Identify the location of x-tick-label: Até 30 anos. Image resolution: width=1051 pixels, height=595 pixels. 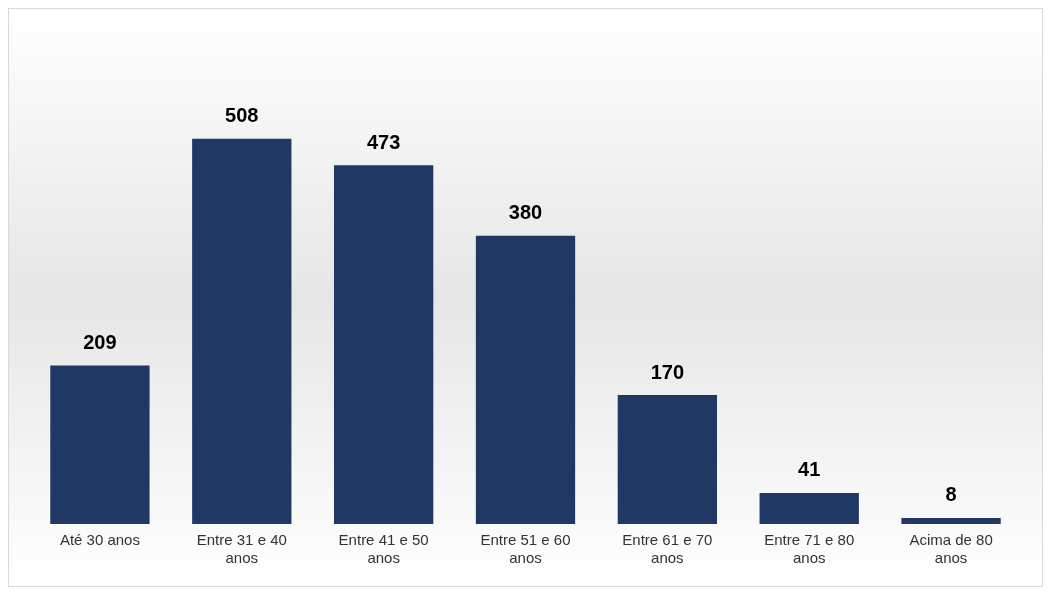
(99, 540).